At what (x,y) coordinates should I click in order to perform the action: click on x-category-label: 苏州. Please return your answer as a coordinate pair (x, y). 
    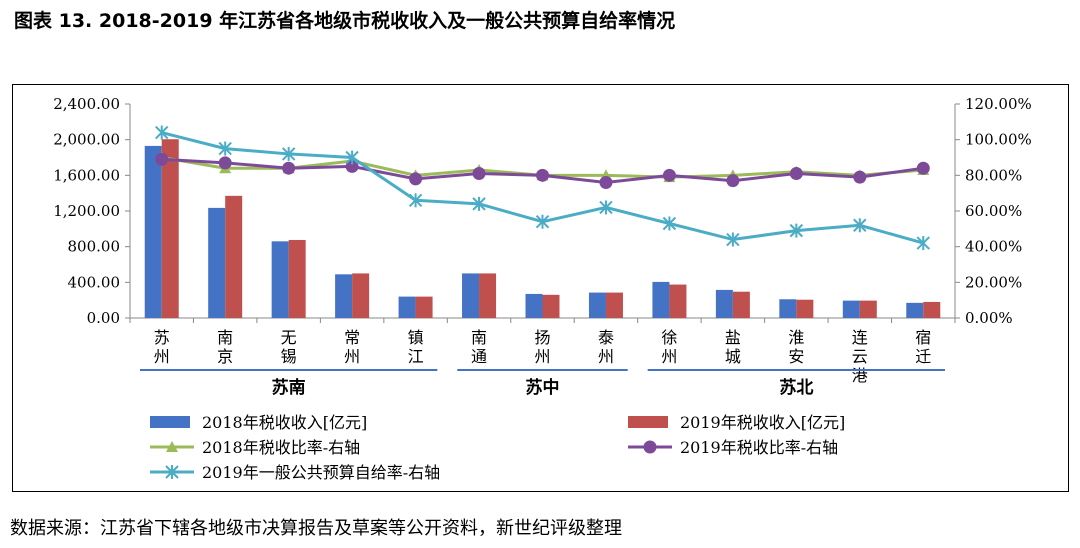
    Looking at the image, I should click on (162, 347).